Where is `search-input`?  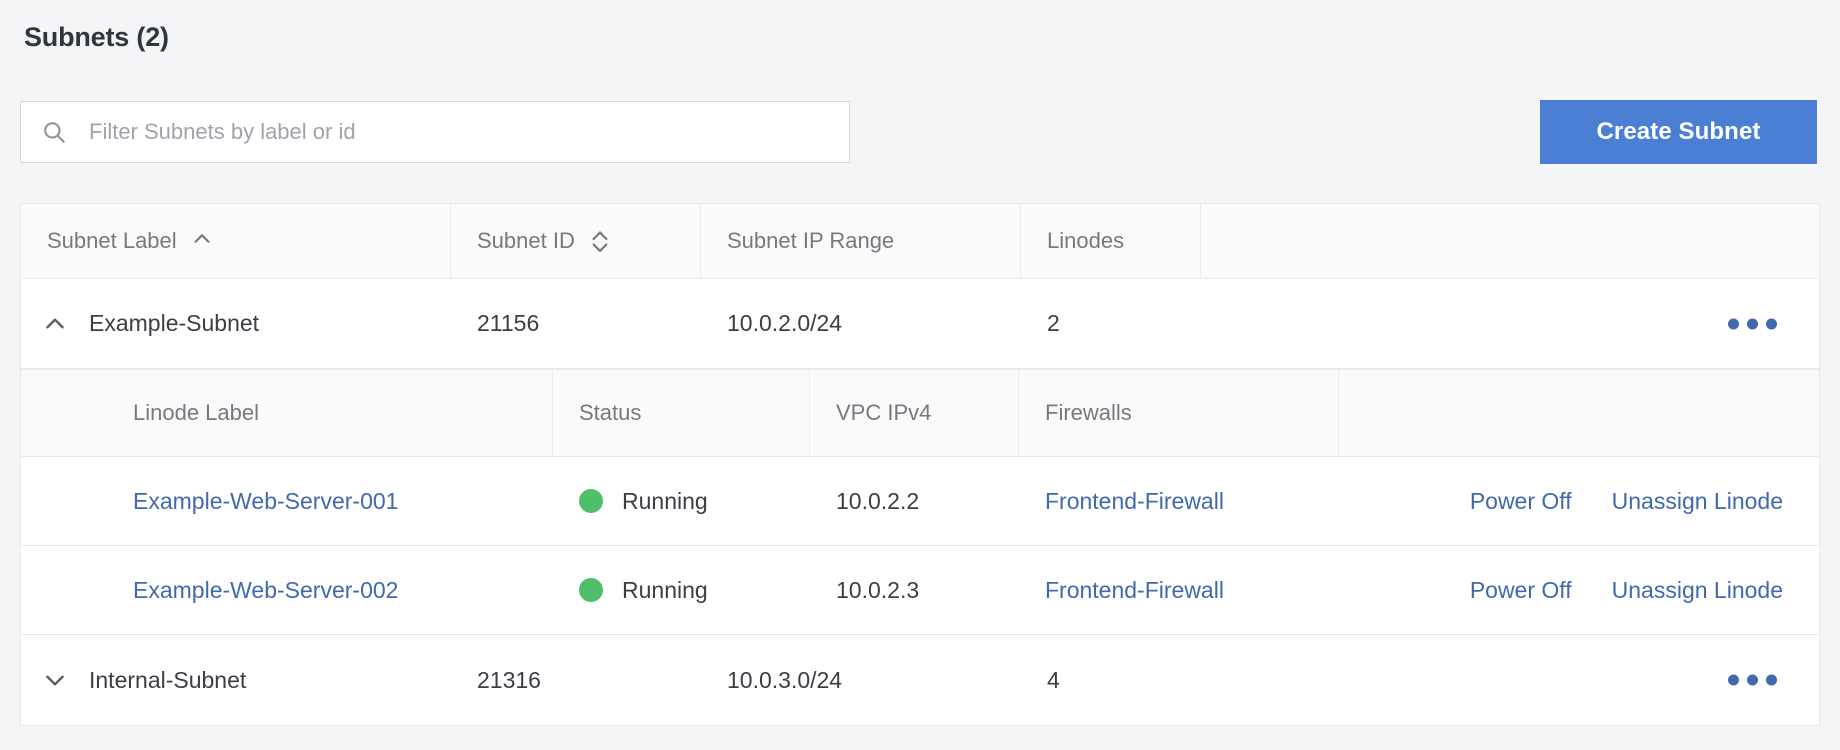
search-input is located at coordinates (469, 132).